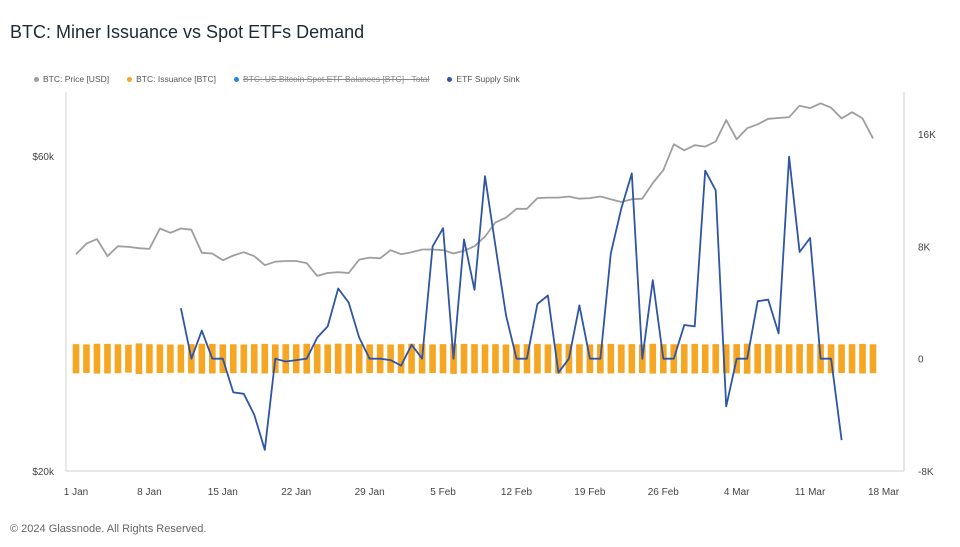  What do you see at coordinates (924, 247) in the screenshot?
I see `right-tick-label: 8K` at bounding box center [924, 247].